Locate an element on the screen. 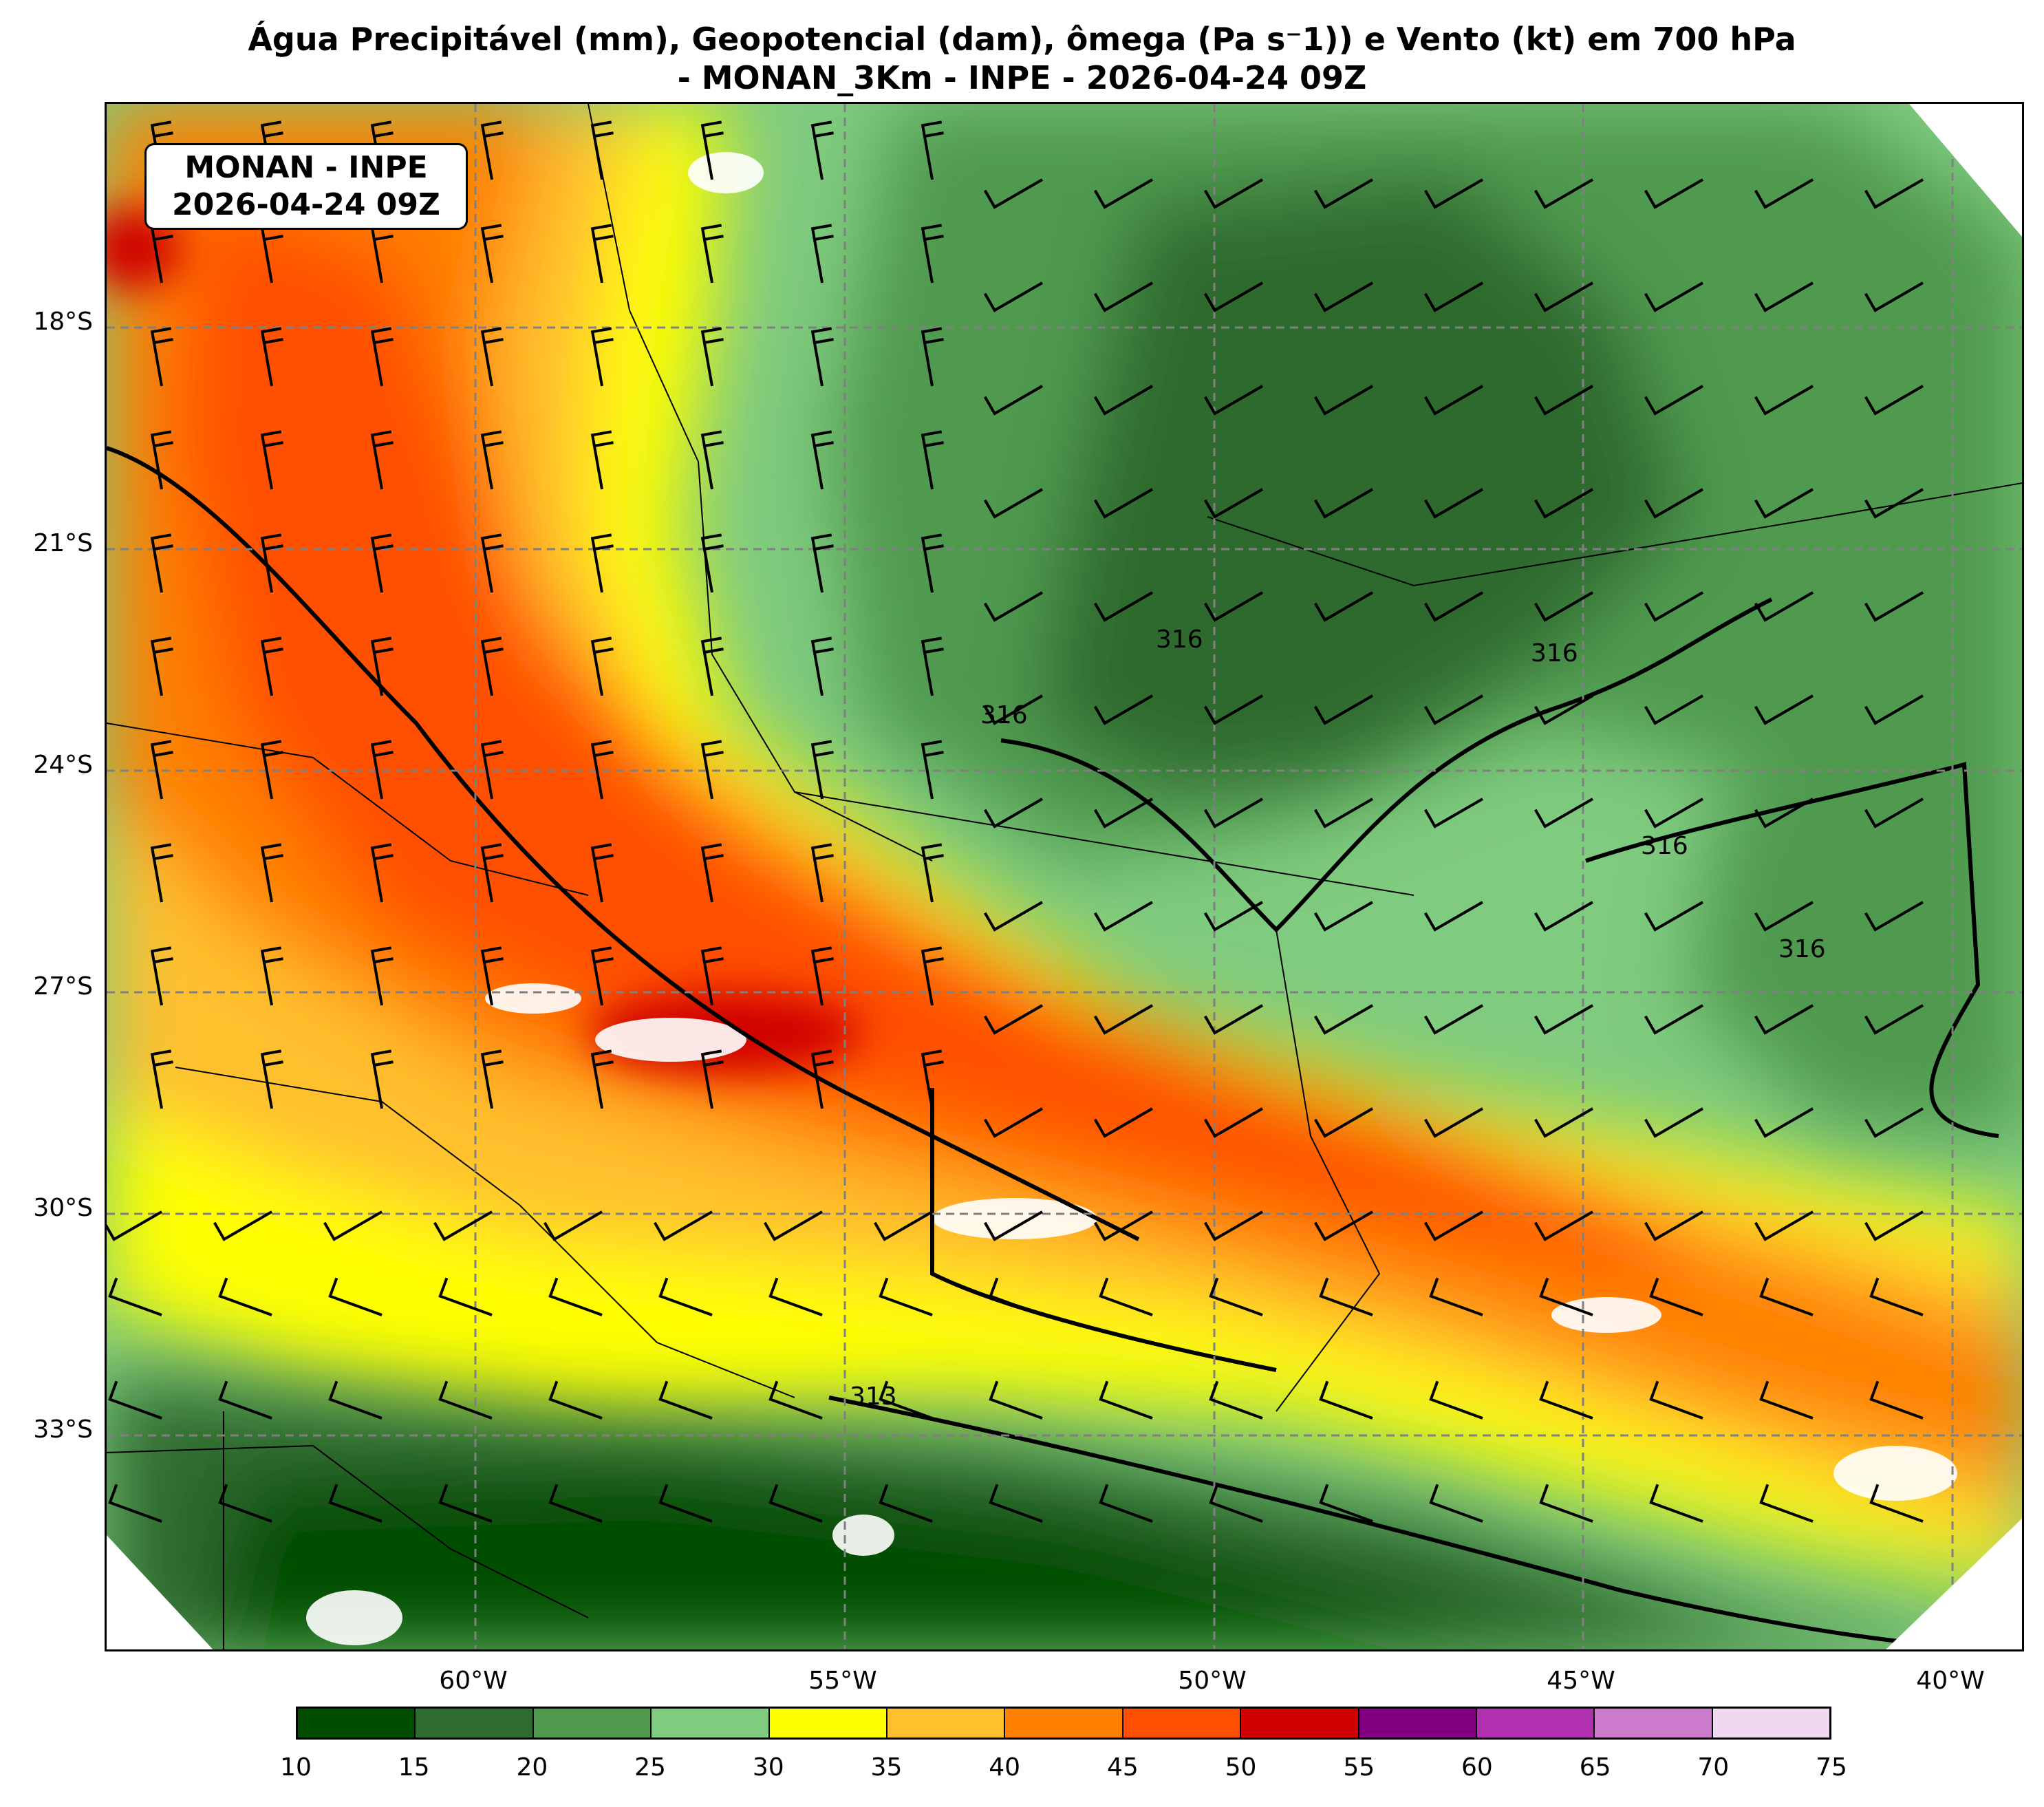 This screenshot has height=1807, width=2044. colorbar-tick-label: 70 is located at coordinates (1714, 1767).